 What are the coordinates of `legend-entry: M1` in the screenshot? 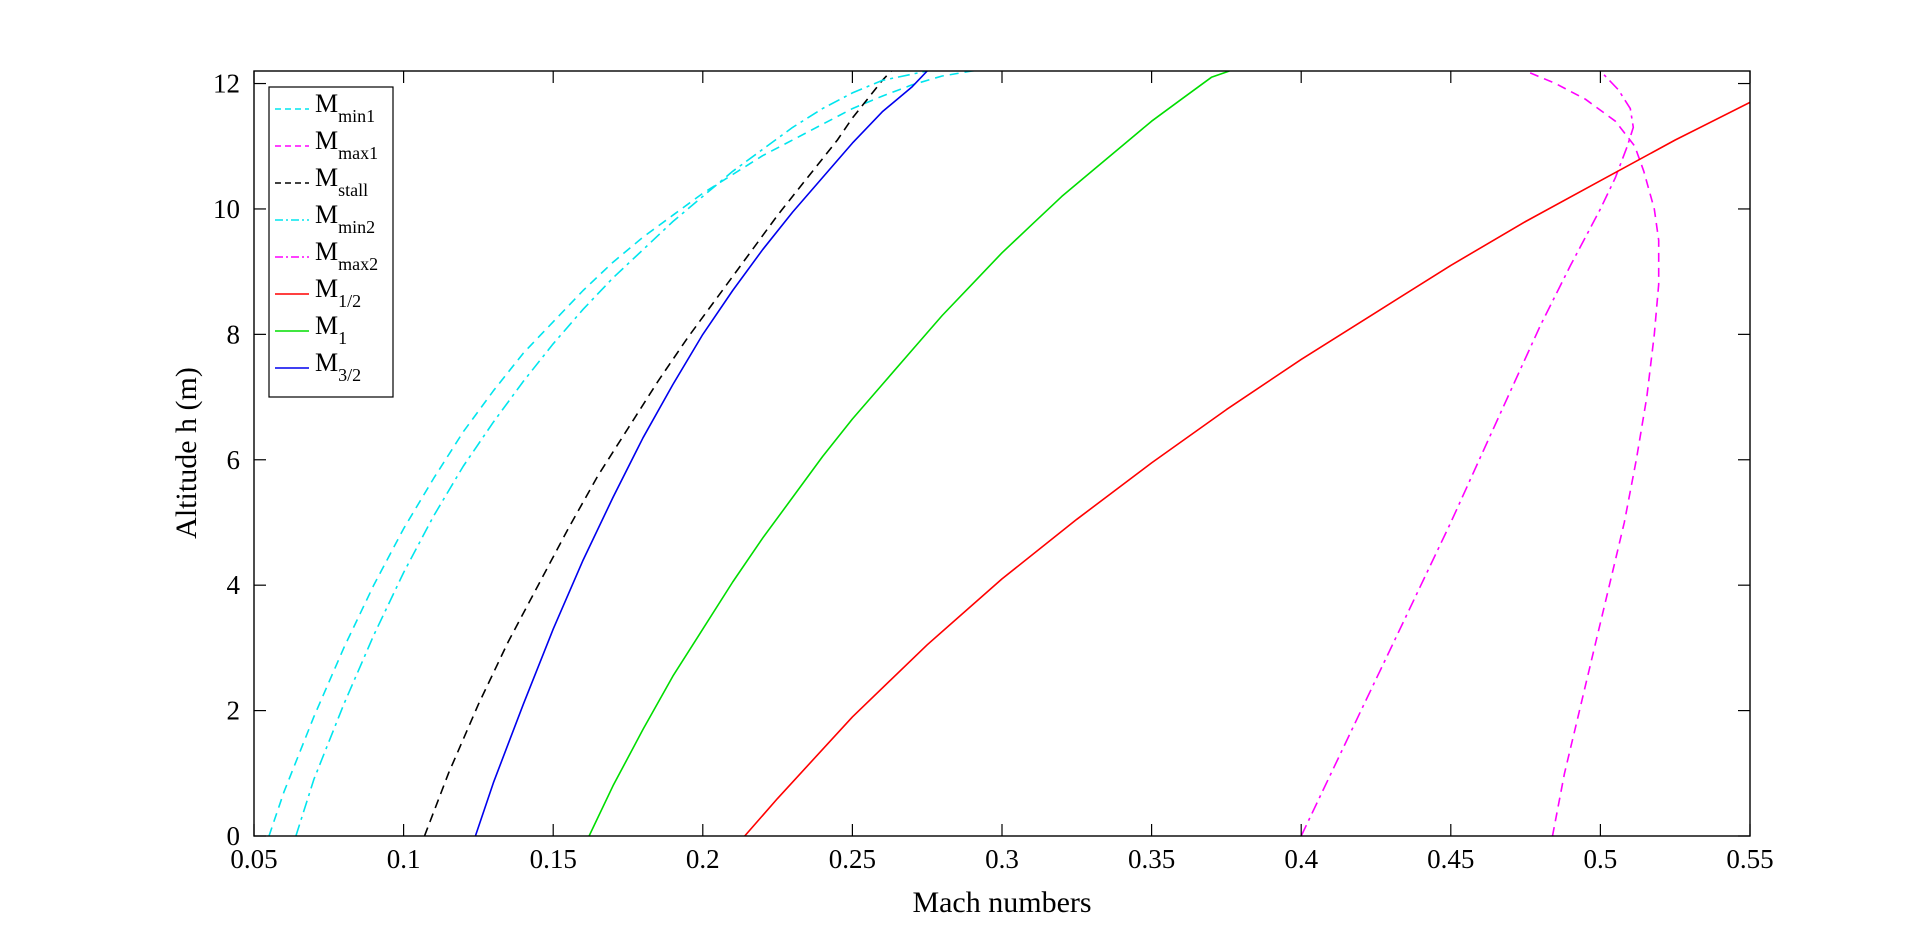 It's located at (331, 329).